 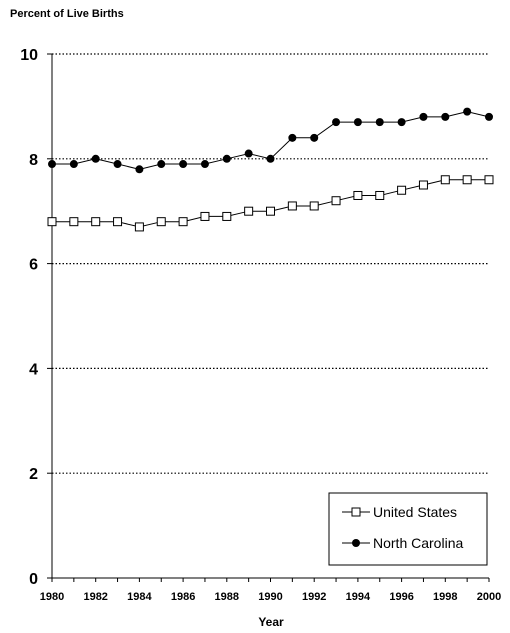 I want to click on y-tick-label-8: 8, so click(x=33, y=160).